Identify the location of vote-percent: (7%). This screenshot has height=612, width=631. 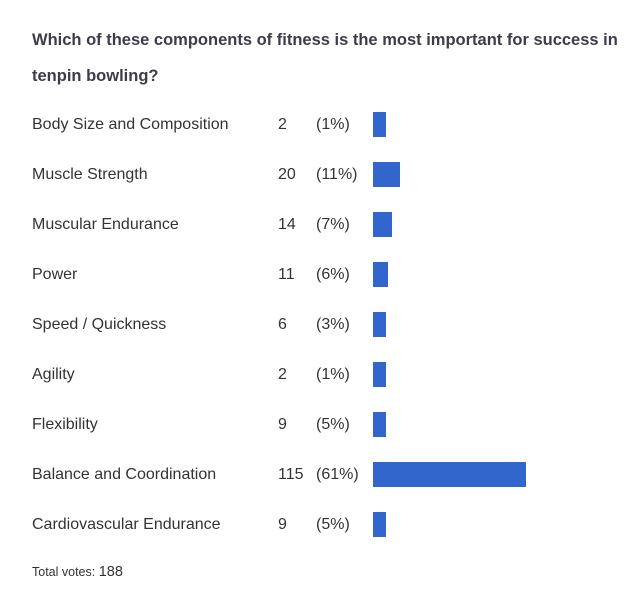
(333, 224).